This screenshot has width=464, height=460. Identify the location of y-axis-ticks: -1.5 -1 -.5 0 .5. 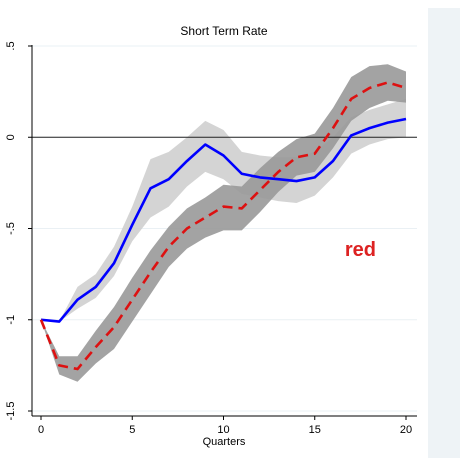
(18, 230).